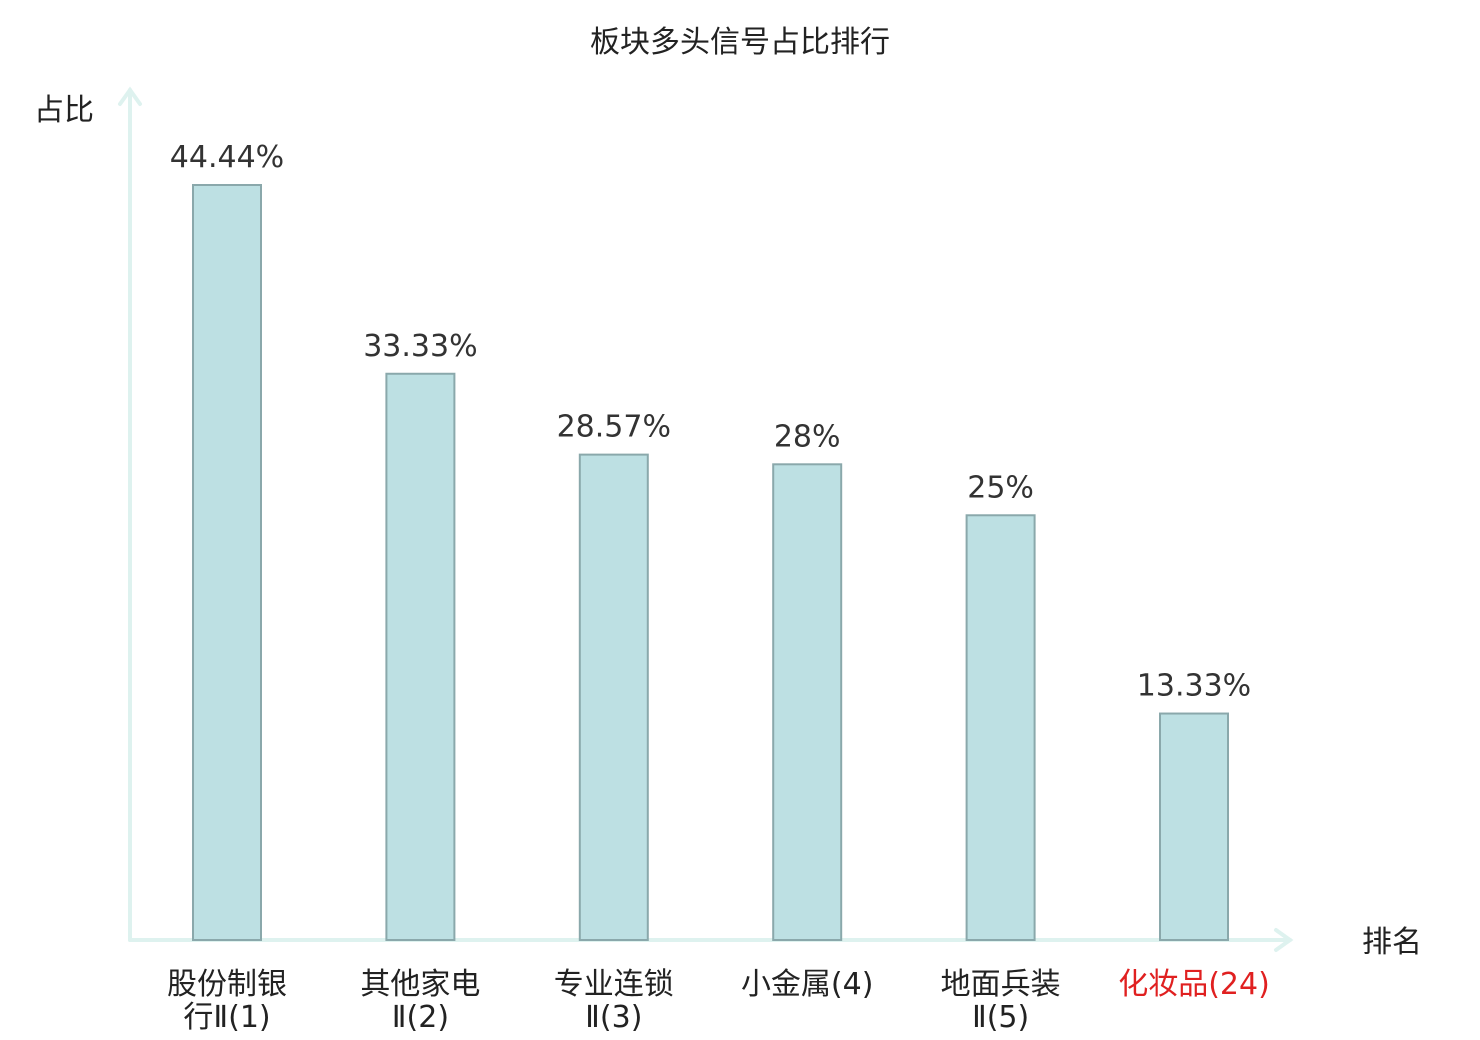  I want to click on category-label: 其他家电, so click(420, 984).